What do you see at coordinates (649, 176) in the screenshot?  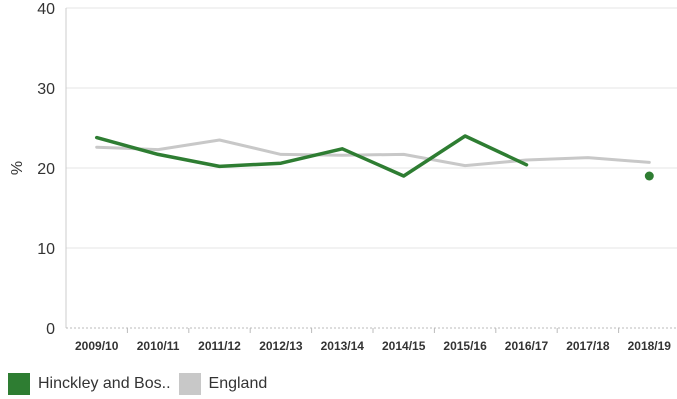 I see `data-point-hinckley` at bounding box center [649, 176].